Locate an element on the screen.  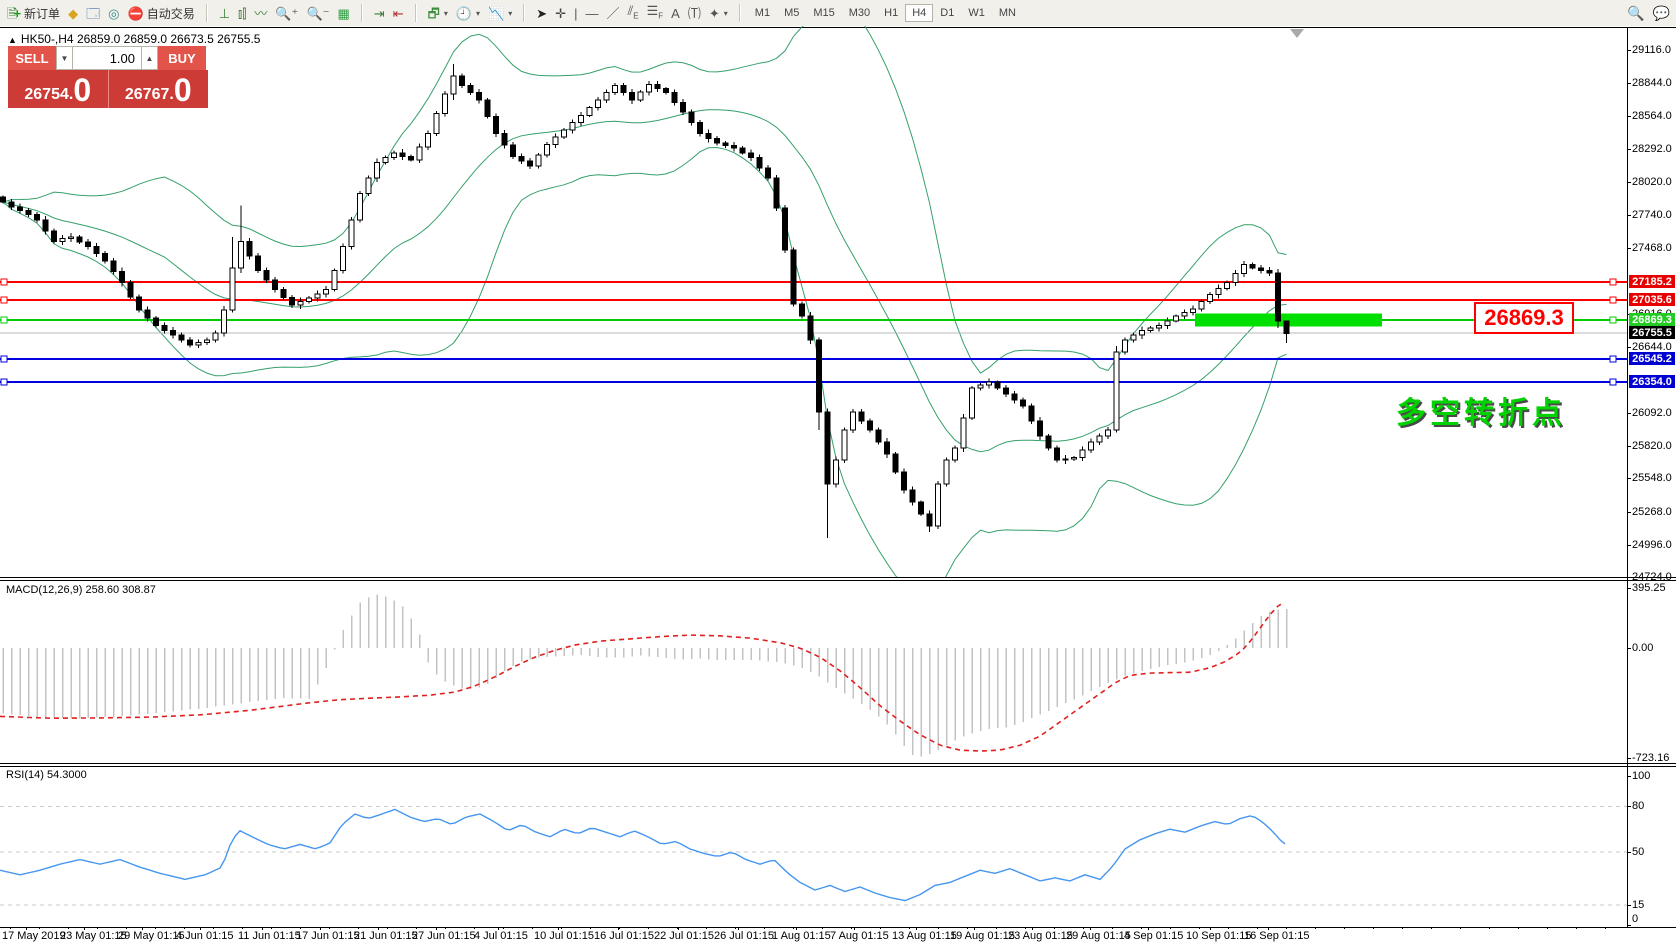
timeframe-button-mn: MN is located at coordinates (1007, 13).